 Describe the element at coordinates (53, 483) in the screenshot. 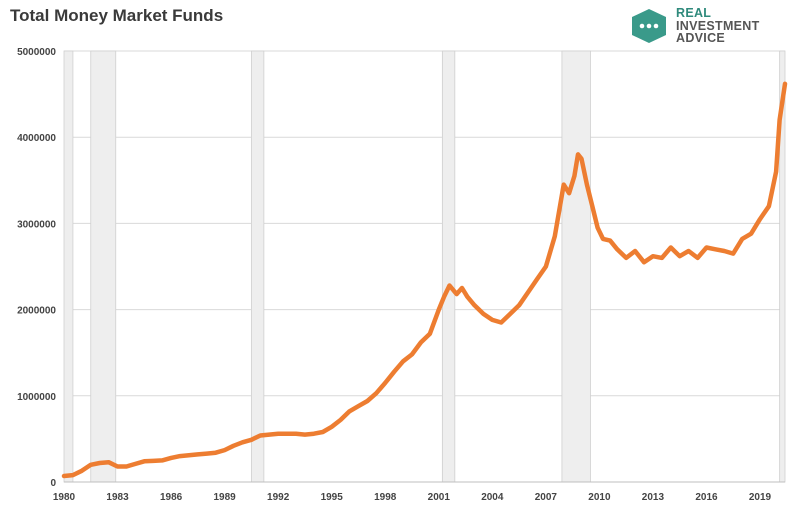

I see `y-tick-label: 0` at that location.